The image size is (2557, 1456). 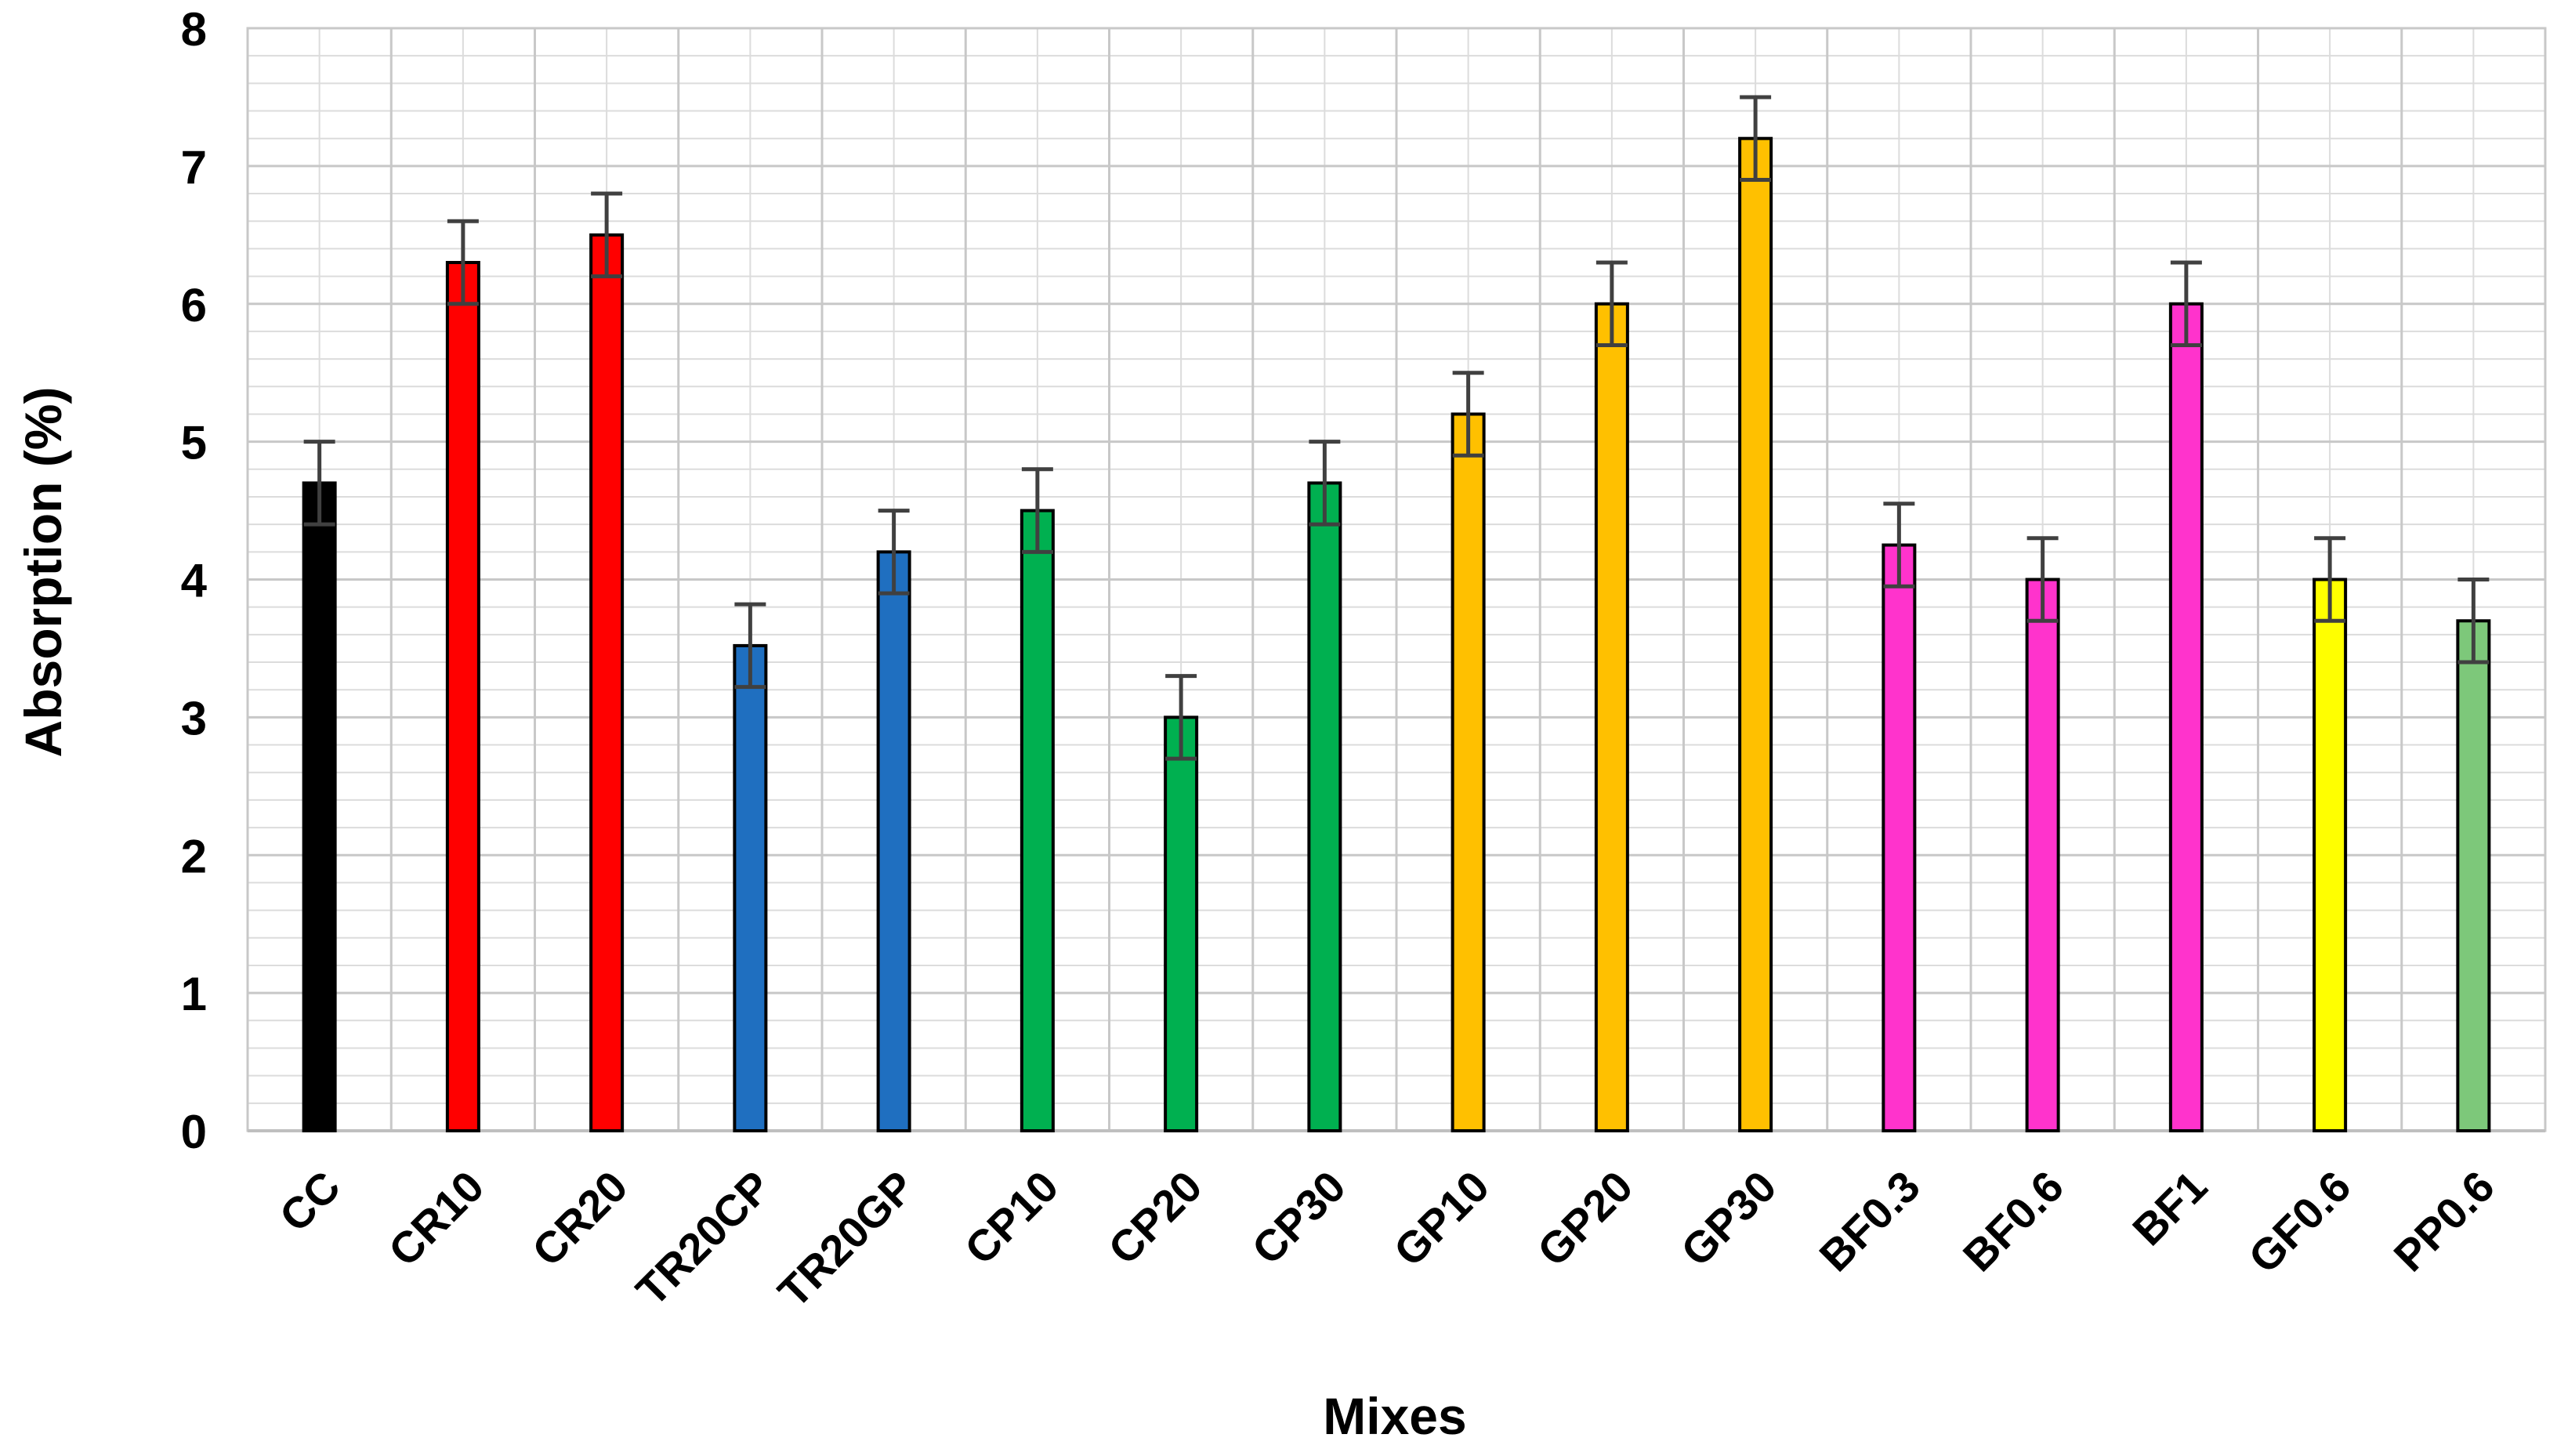 I want to click on y-tick-label: 3, so click(x=194, y=718).